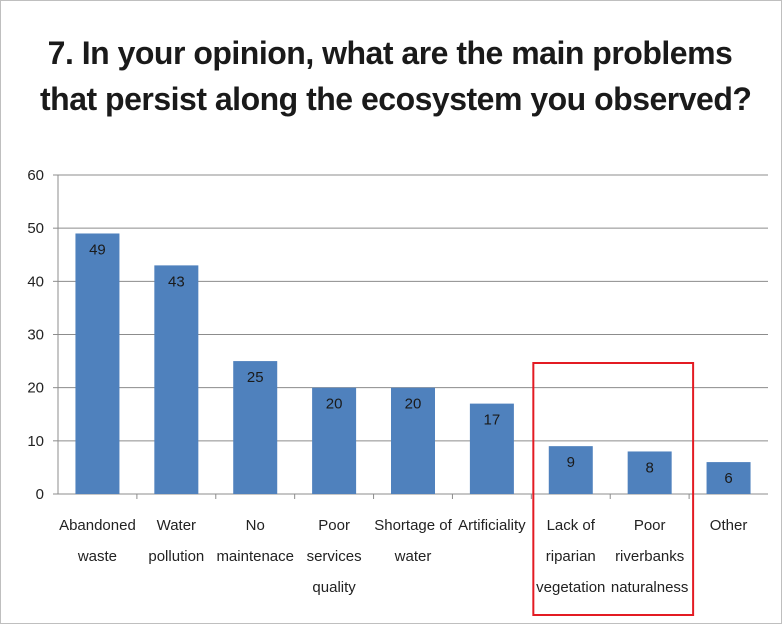 The height and width of the screenshot is (624, 782). What do you see at coordinates (571, 462) in the screenshot?
I see `data-label: 9` at bounding box center [571, 462].